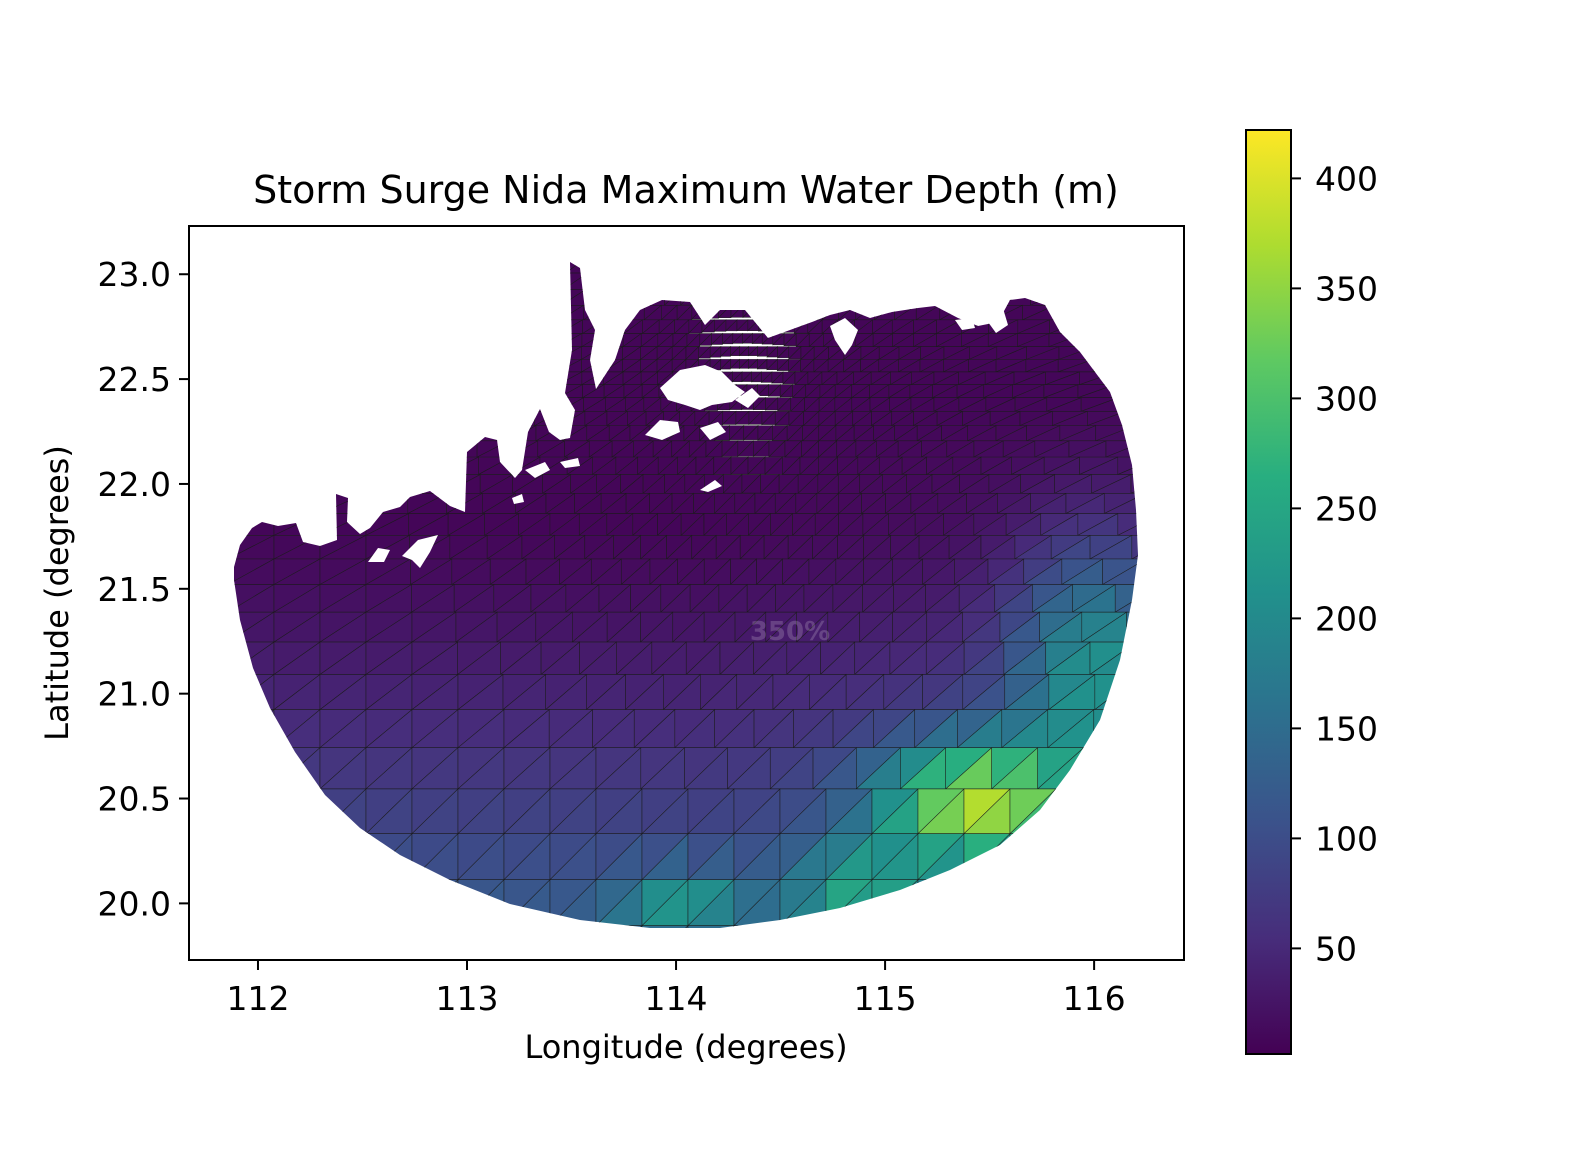  I want to click on x-tick-label: 113, so click(467, 998).